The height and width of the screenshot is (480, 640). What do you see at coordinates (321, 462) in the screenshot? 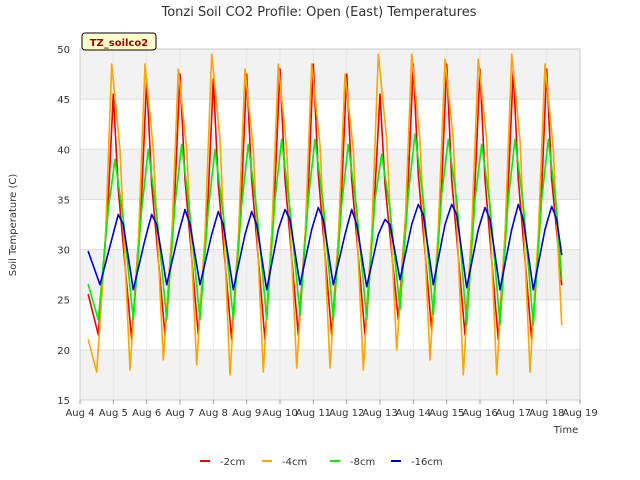
I see `legend: -2cm -4cm -8cm -16cm` at bounding box center [321, 462].